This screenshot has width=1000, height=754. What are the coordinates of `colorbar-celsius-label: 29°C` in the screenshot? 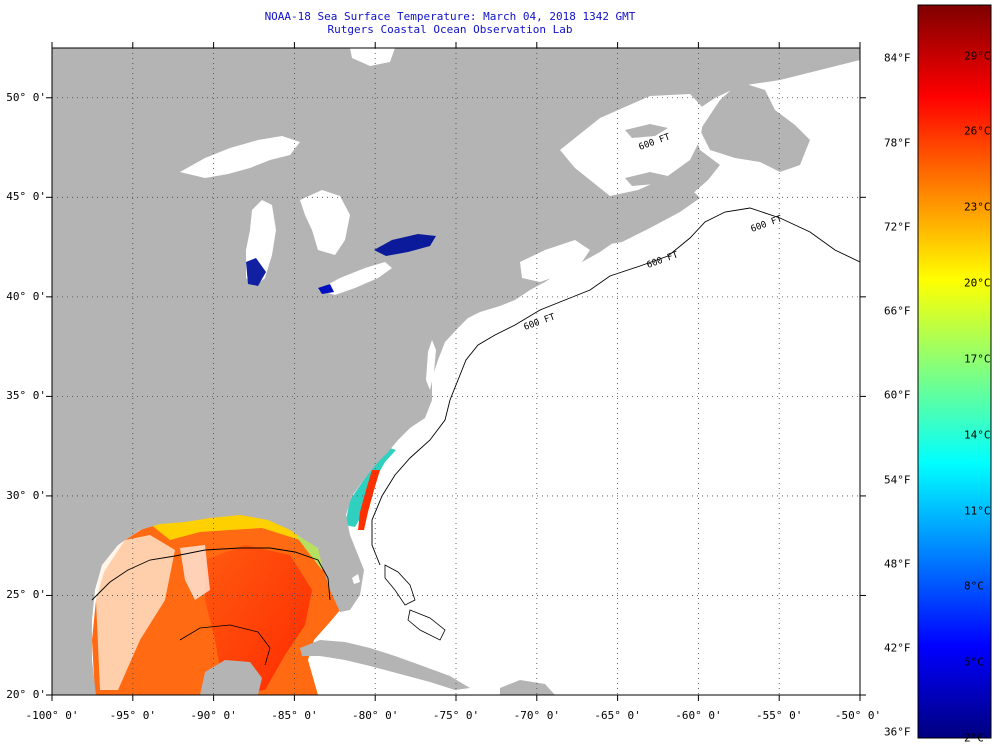 It's located at (977, 56).